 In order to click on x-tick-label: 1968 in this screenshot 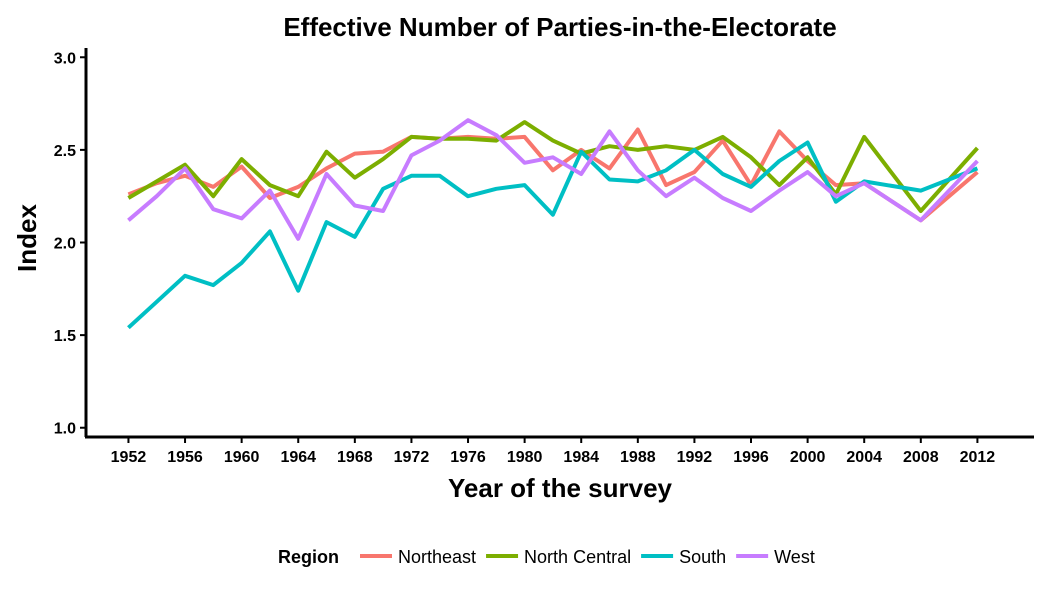, I will do `click(355, 457)`.